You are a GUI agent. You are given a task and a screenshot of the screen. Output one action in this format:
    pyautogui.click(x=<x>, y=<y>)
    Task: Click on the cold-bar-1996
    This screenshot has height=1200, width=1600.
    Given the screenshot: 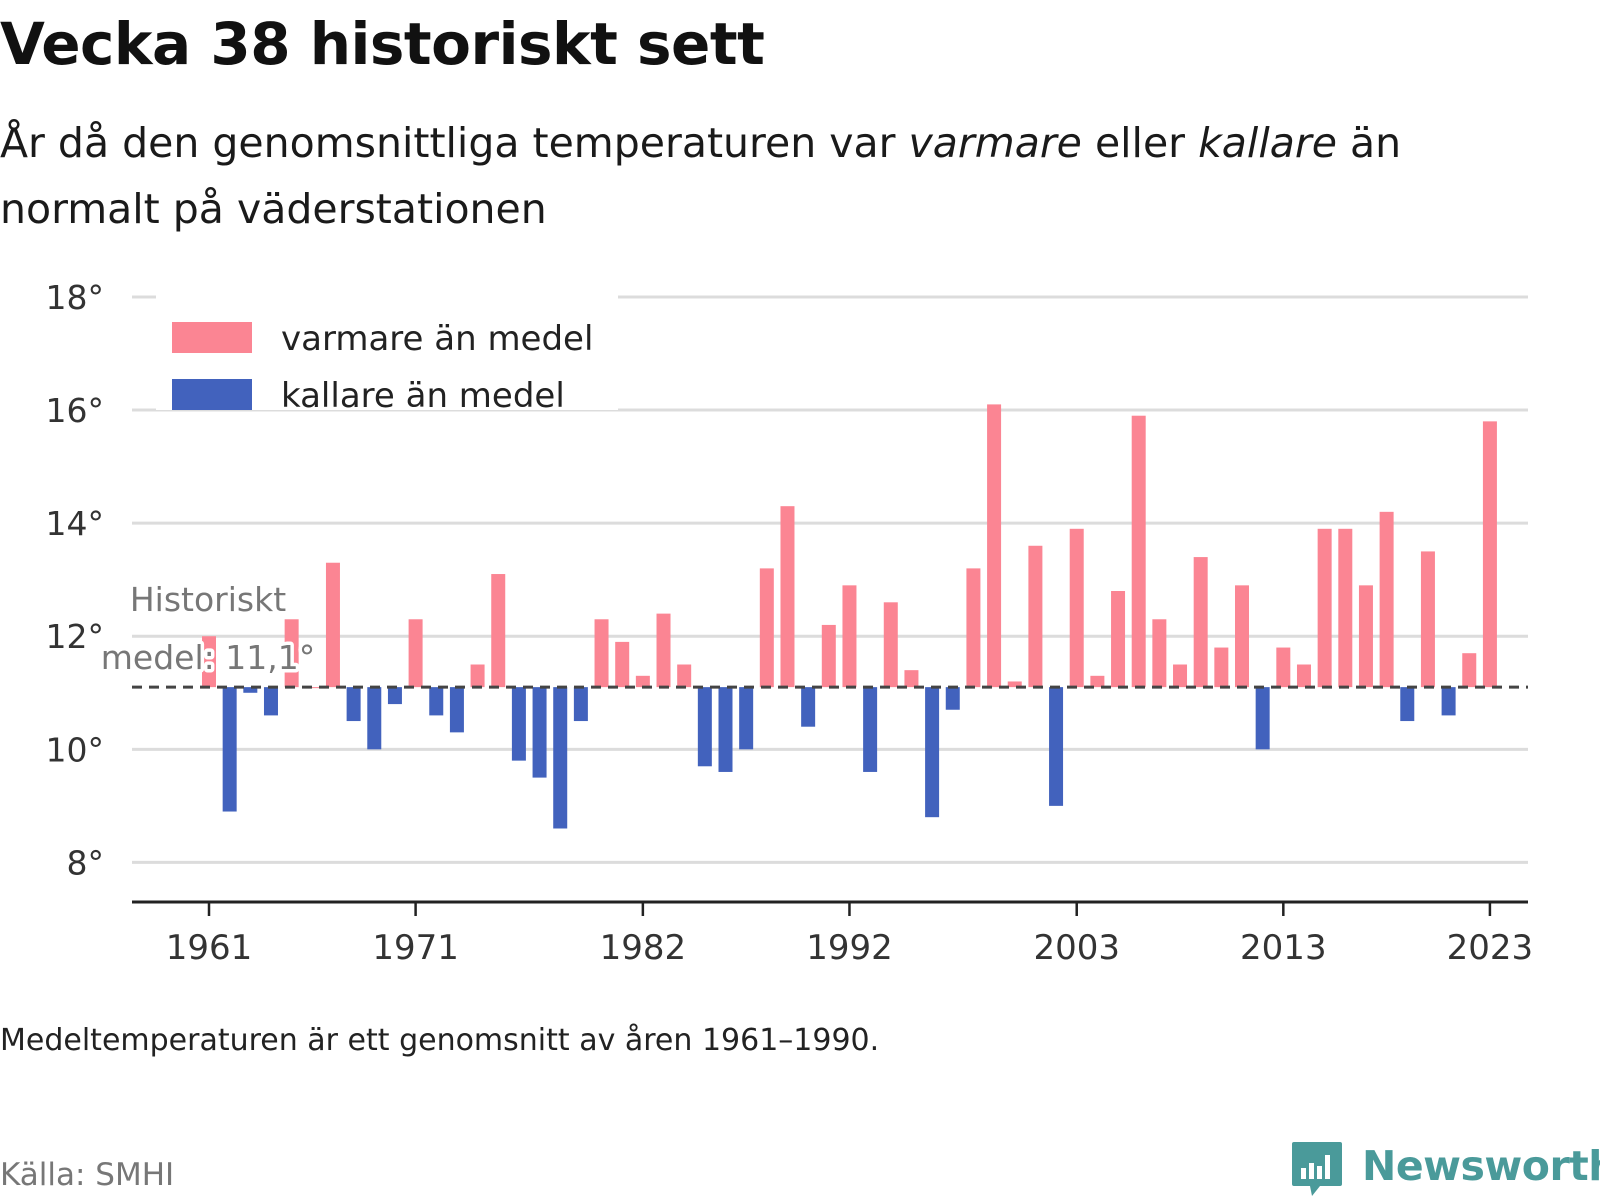 What is the action you would take?
    pyautogui.click(x=932, y=752)
    